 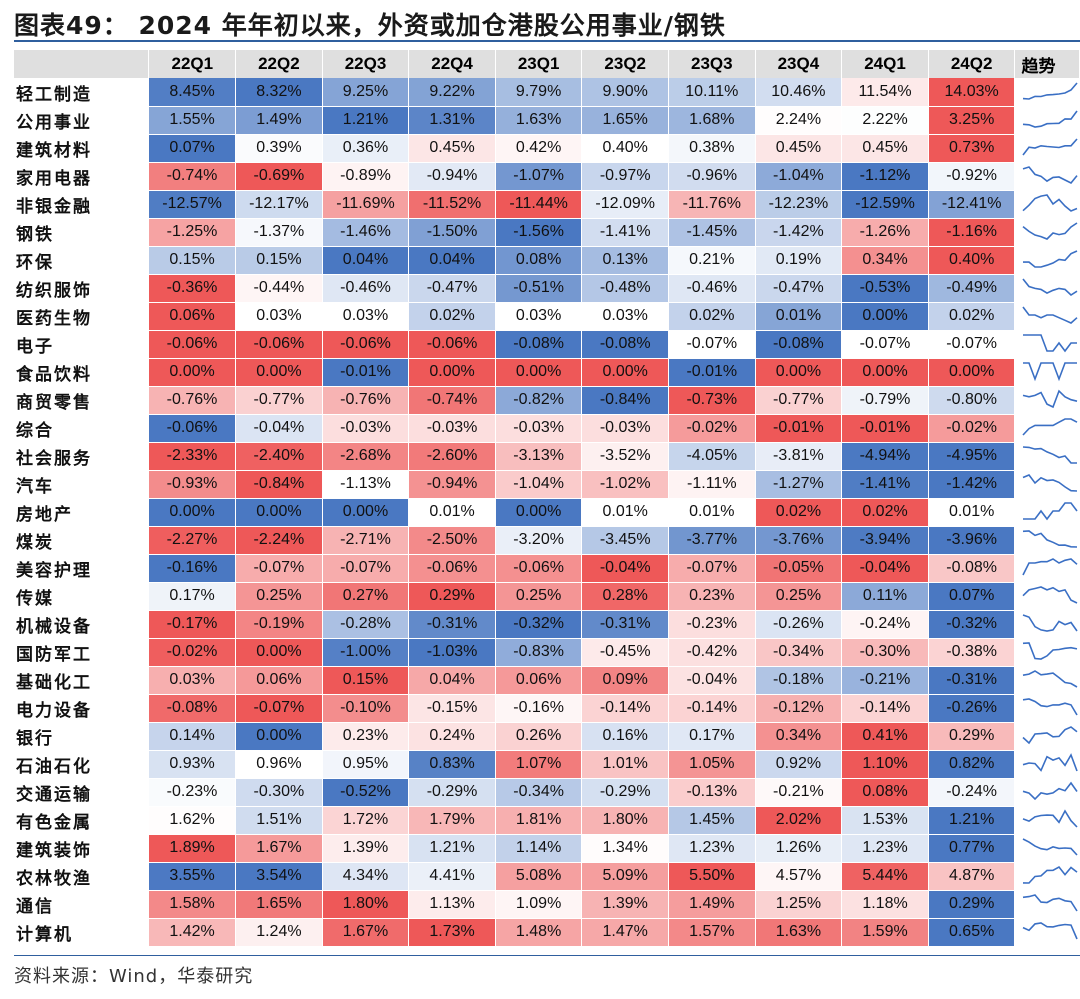 What do you see at coordinates (452, 792) in the screenshot?
I see `heatmap-cell: -0.29%` at bounding box center [452, 792].